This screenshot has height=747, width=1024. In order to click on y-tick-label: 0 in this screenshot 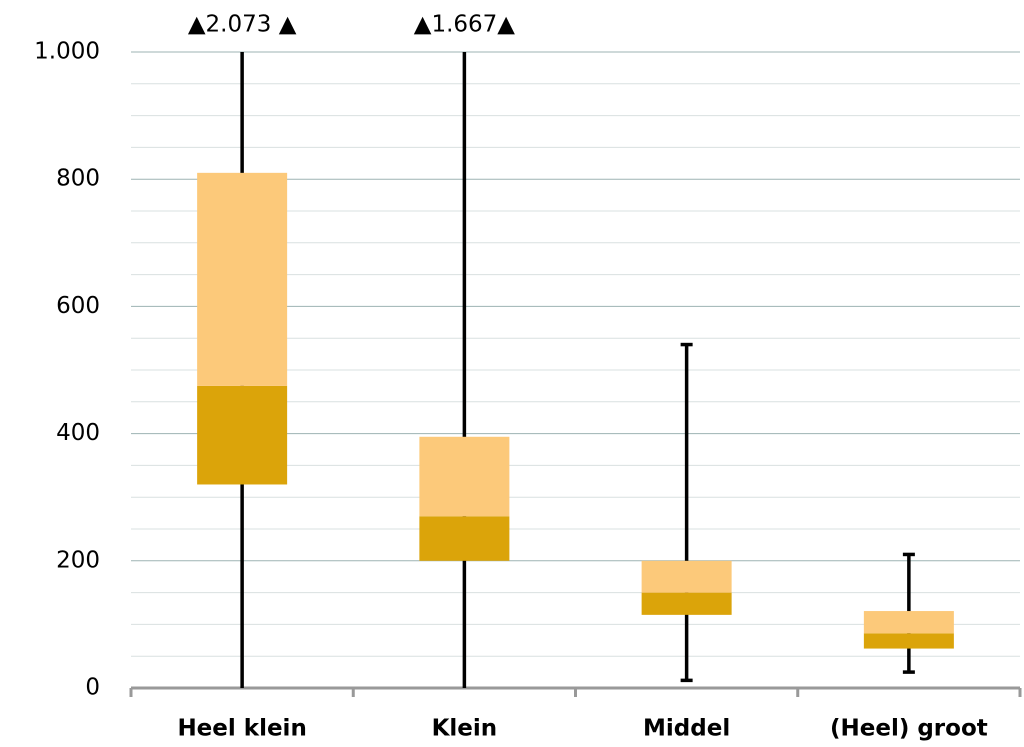, I will do `click(92, 688)`.